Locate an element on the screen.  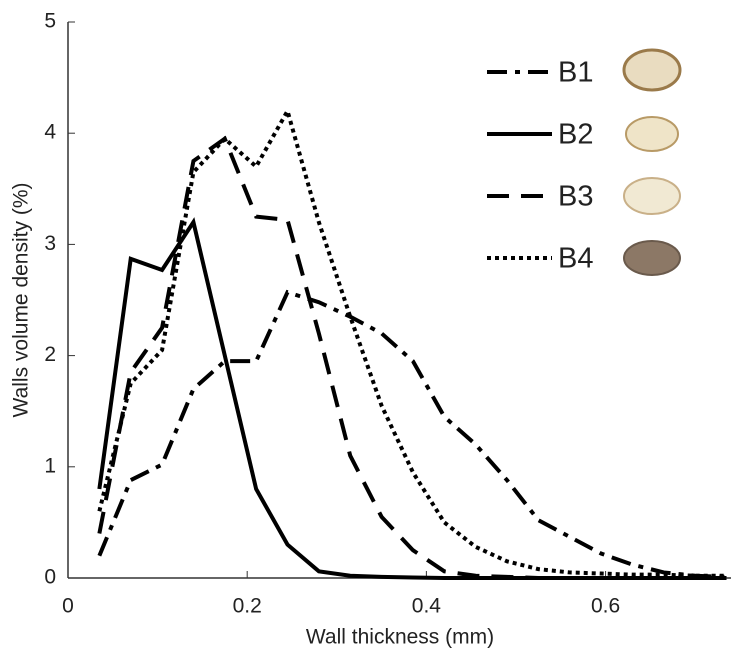
legend-label: B1 is located at coordinates (575, 73).